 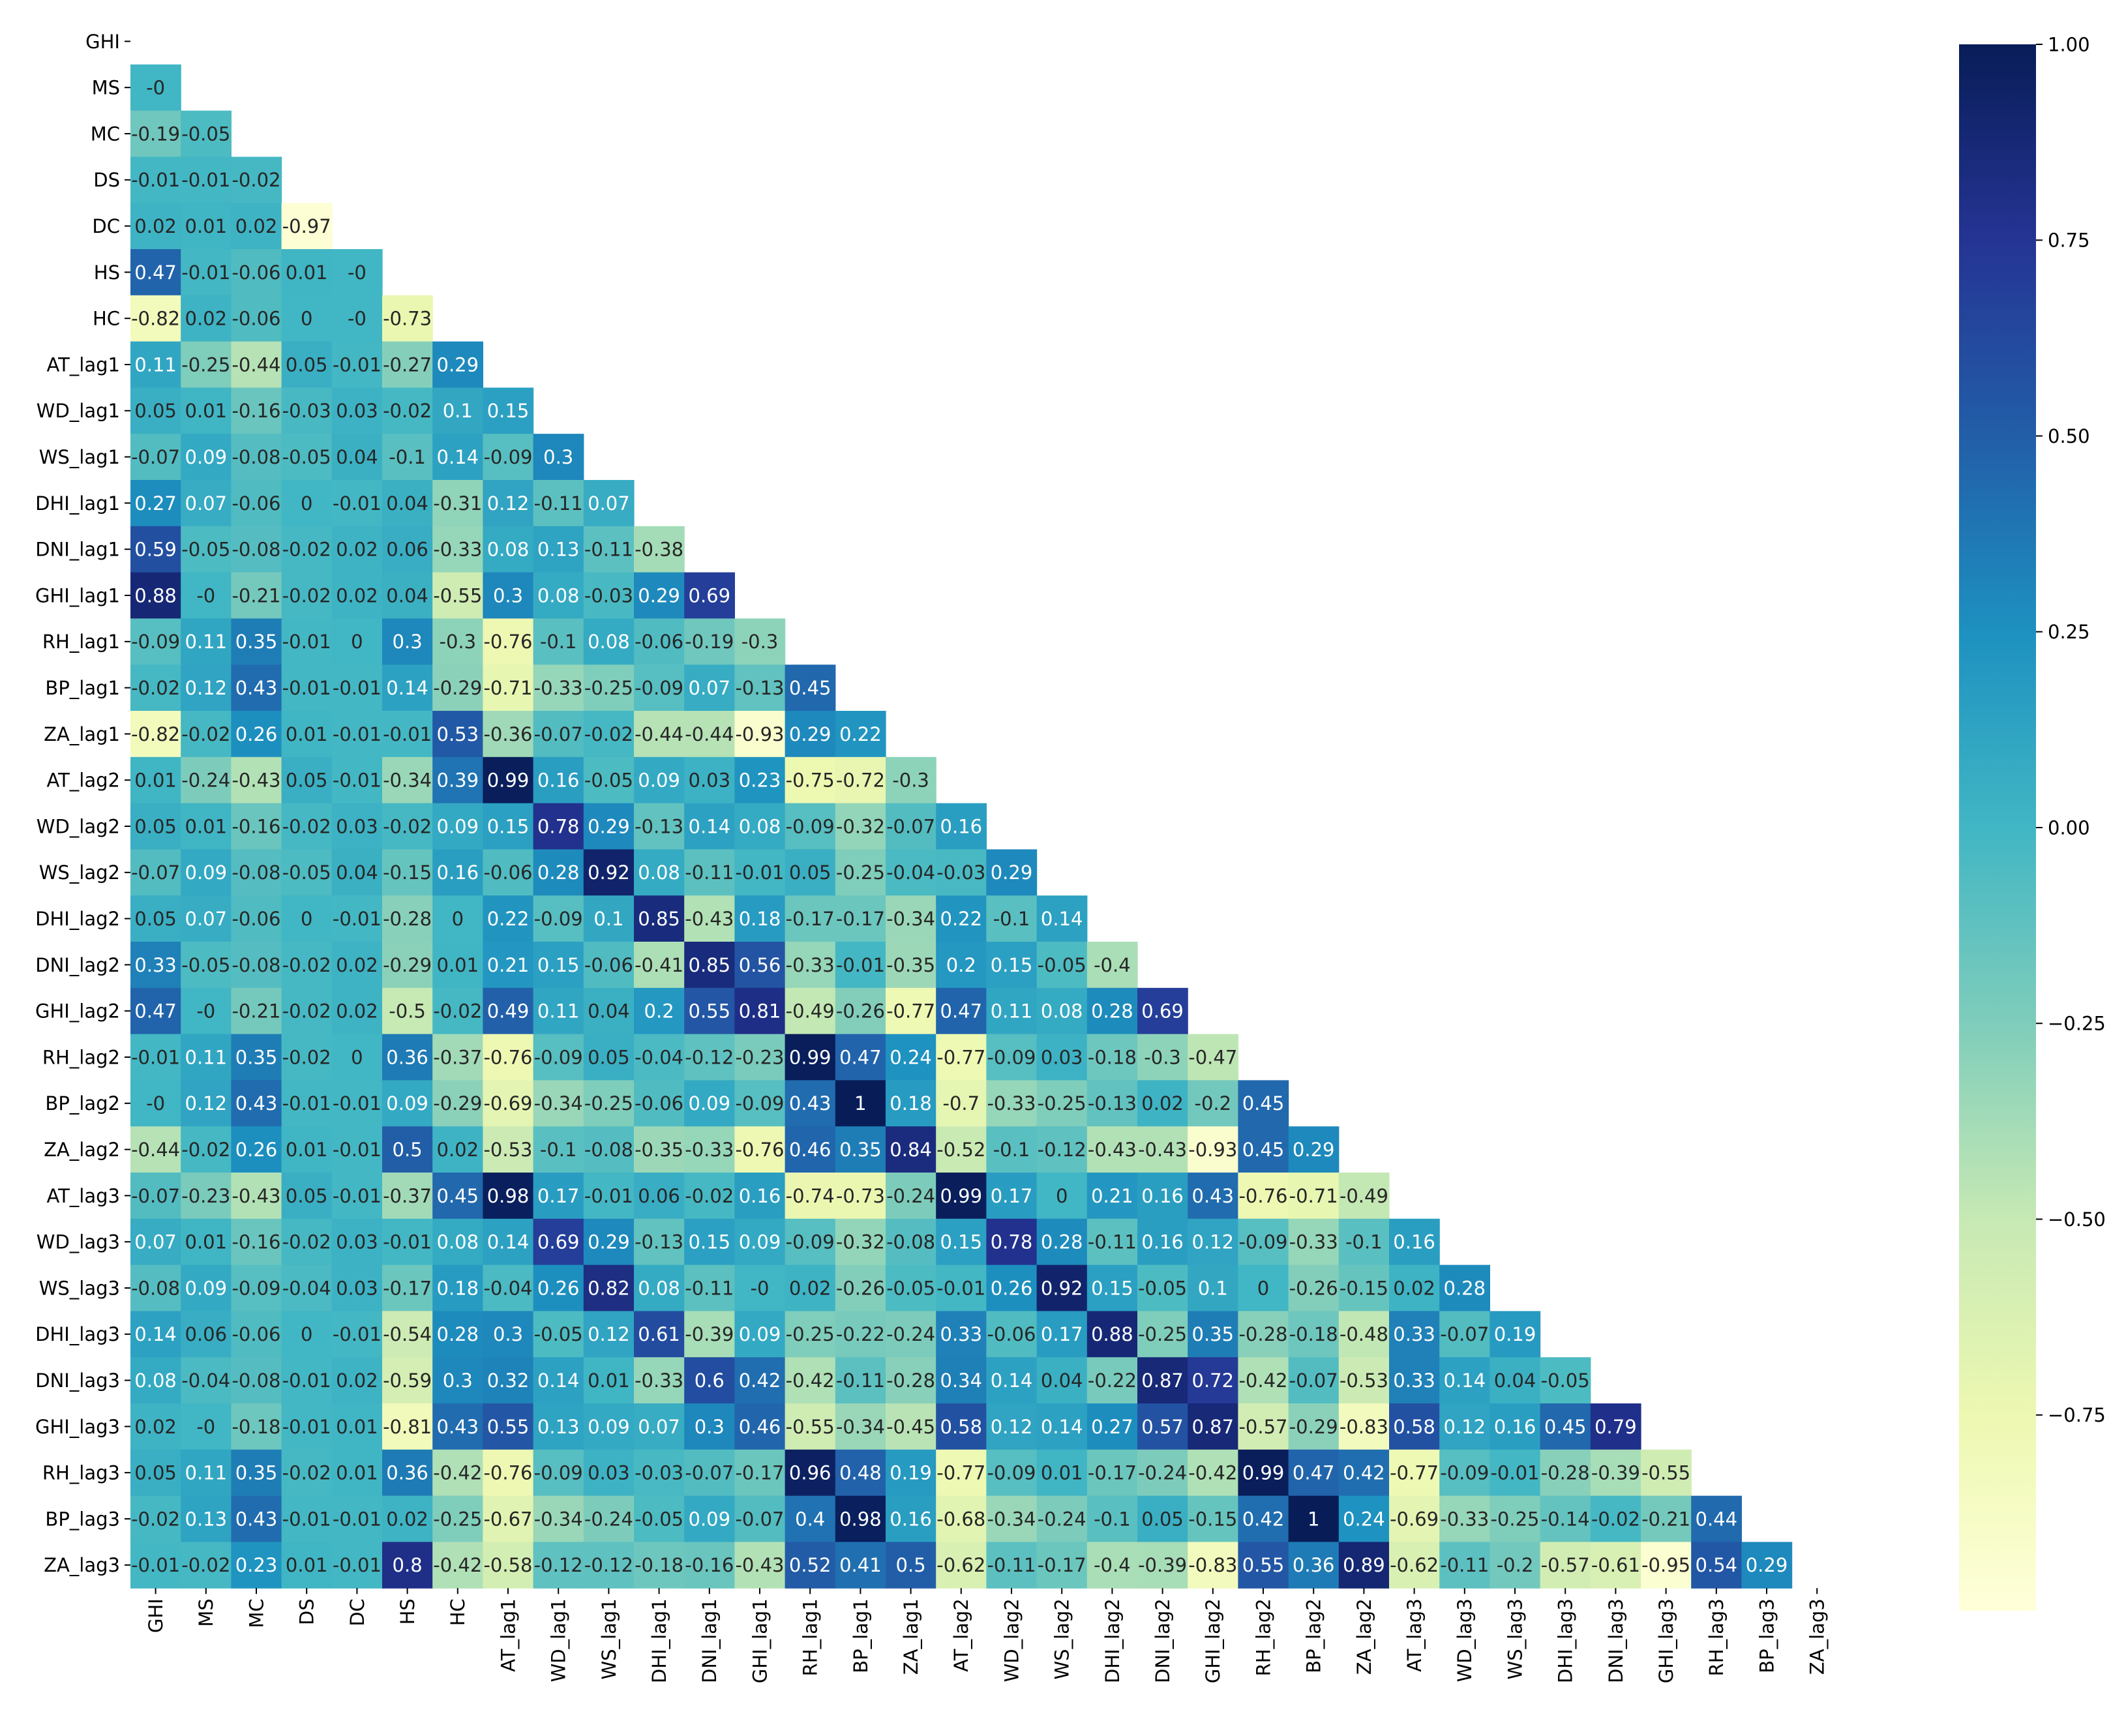 What do you see at coordinates (256, 180) in the screenshot?
I see `cell-value-label: -0.02` at bounding box center [256, 180].